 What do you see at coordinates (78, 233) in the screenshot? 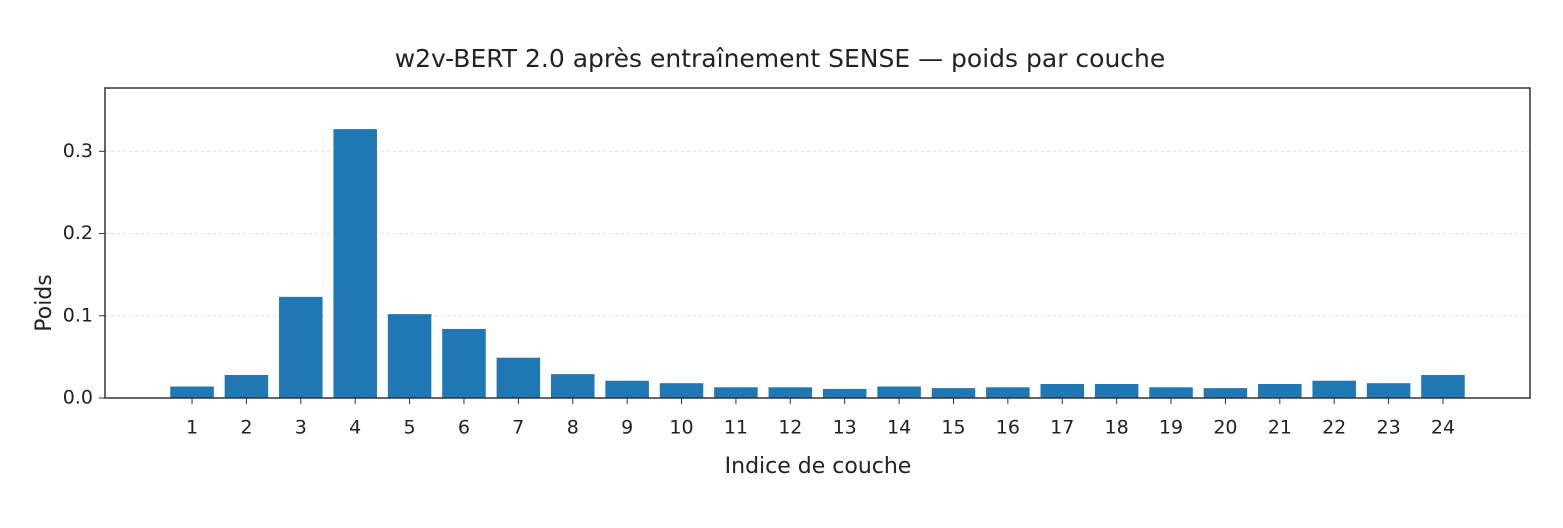
I see `y-tick-label: 0.2` at bounding box center [78, 233].